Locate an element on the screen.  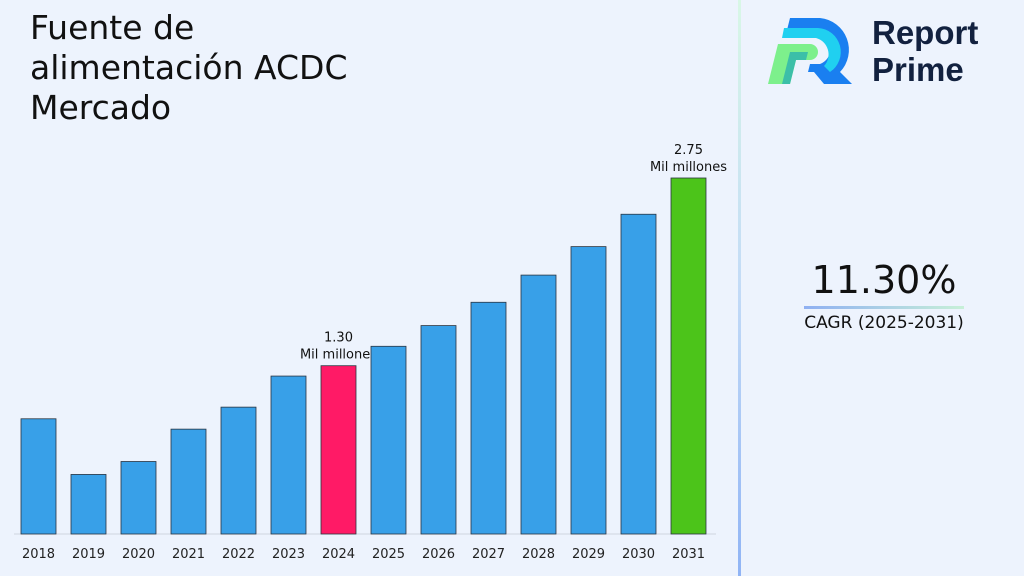
bar-2031 is located at coordinates (688, 356).